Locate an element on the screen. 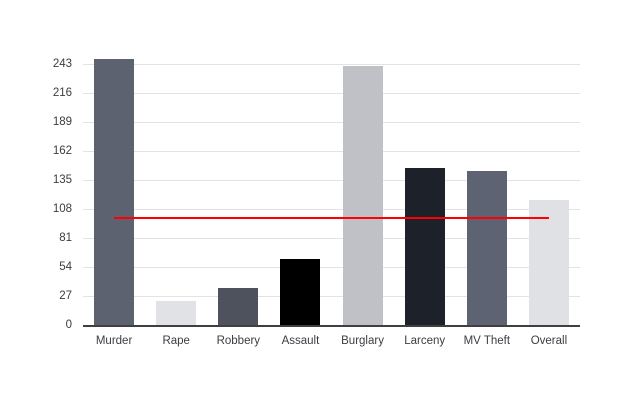 Image resolution: width=631 pixels, height=401 pixels. y-tick-label: 189 is located at coordinates (62, 121).